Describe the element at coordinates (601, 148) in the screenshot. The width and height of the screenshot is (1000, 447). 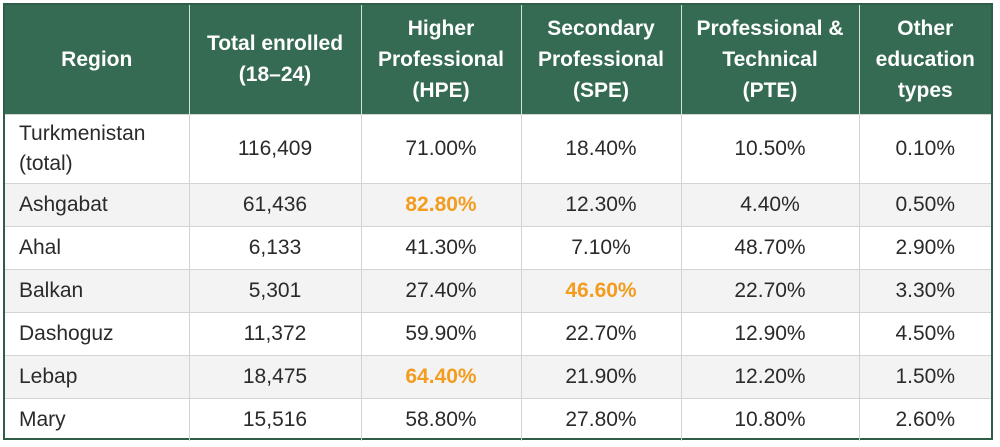
I see `spe-cell: 18.40%` at that location.